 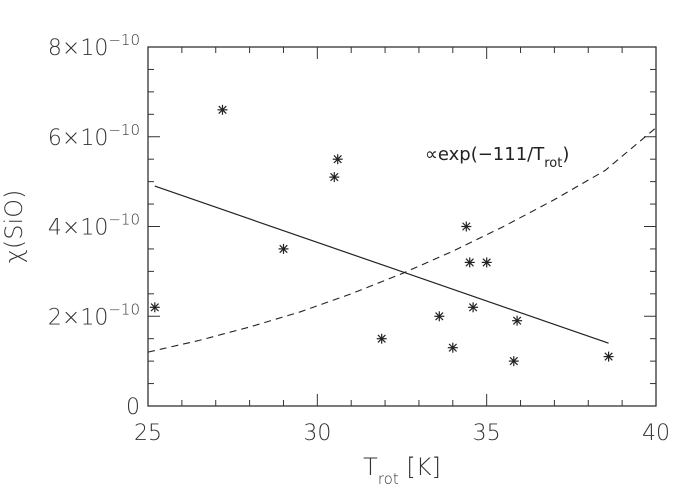 I want to click on x-tick-label: 35, so click(x=487, y=433).